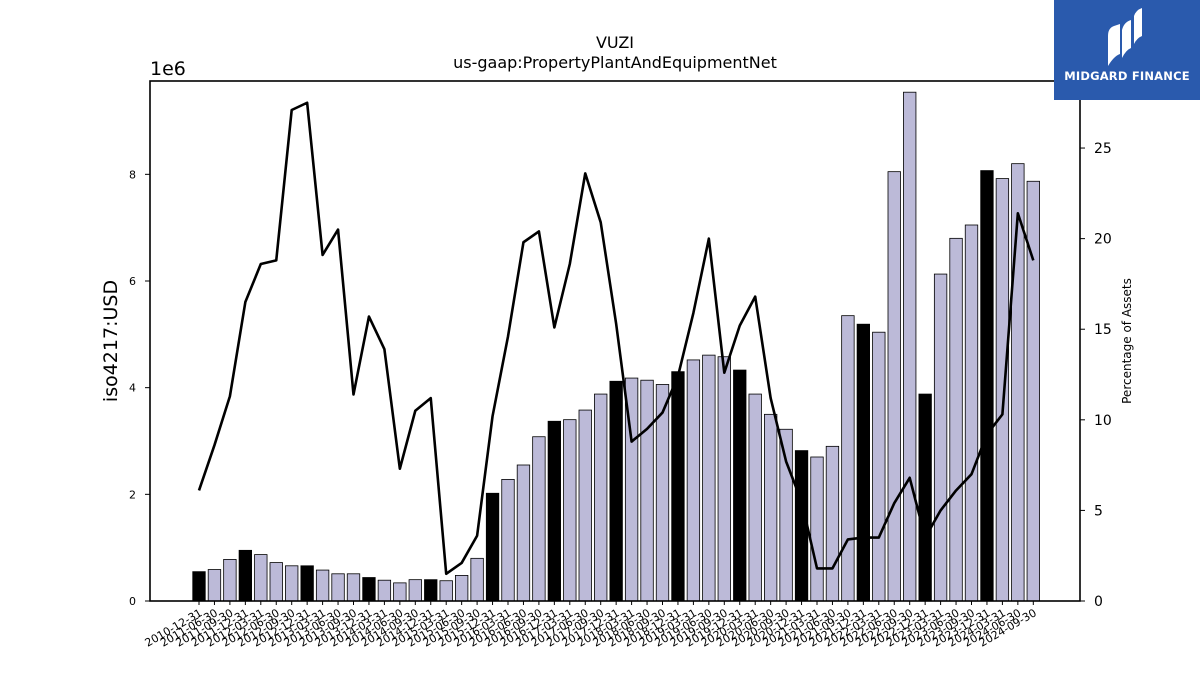 This screenshot has height=675, width=1200. What do you see at coordinates (1127, 76) in the screenshot?
I see `logo-text: MIDGARD FINANCE` at bounding box center [1127, 76].